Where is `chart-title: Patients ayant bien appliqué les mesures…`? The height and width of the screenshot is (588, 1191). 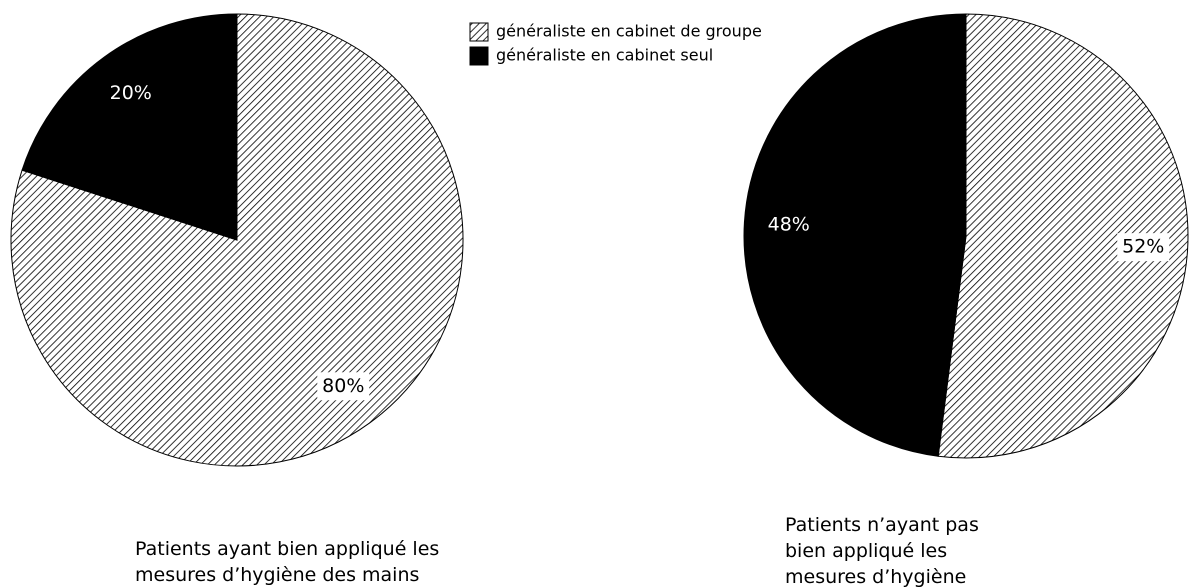
chart-title: Patients ayant bien appliqué les mesures… is located at coordinates (287, 562).